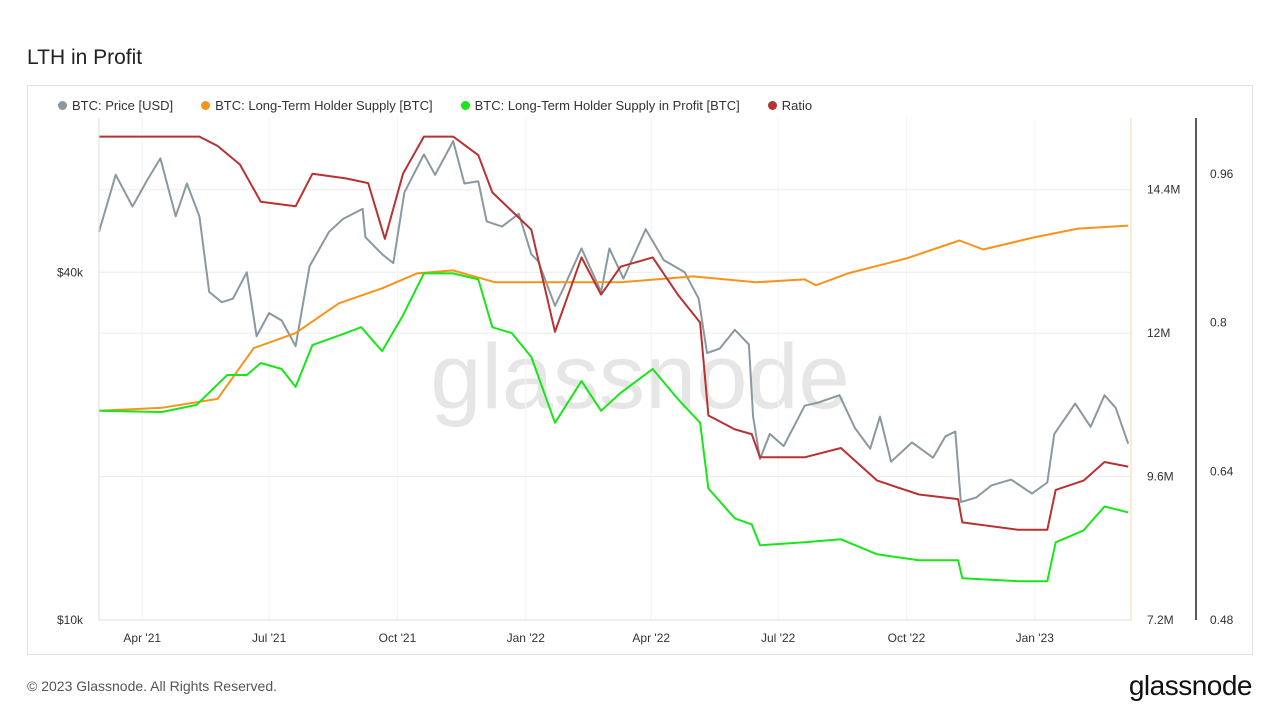  Describe the element at coordinates (1158, 333) in the screenshot. I see `supply-tick-label-2: 12M` at that location.